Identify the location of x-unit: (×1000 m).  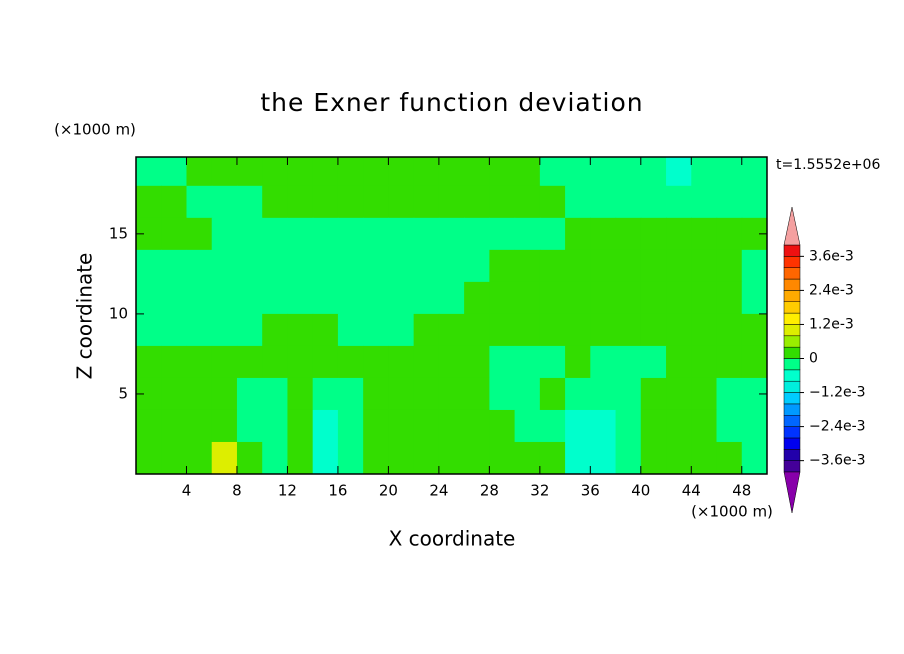
(732, 512).